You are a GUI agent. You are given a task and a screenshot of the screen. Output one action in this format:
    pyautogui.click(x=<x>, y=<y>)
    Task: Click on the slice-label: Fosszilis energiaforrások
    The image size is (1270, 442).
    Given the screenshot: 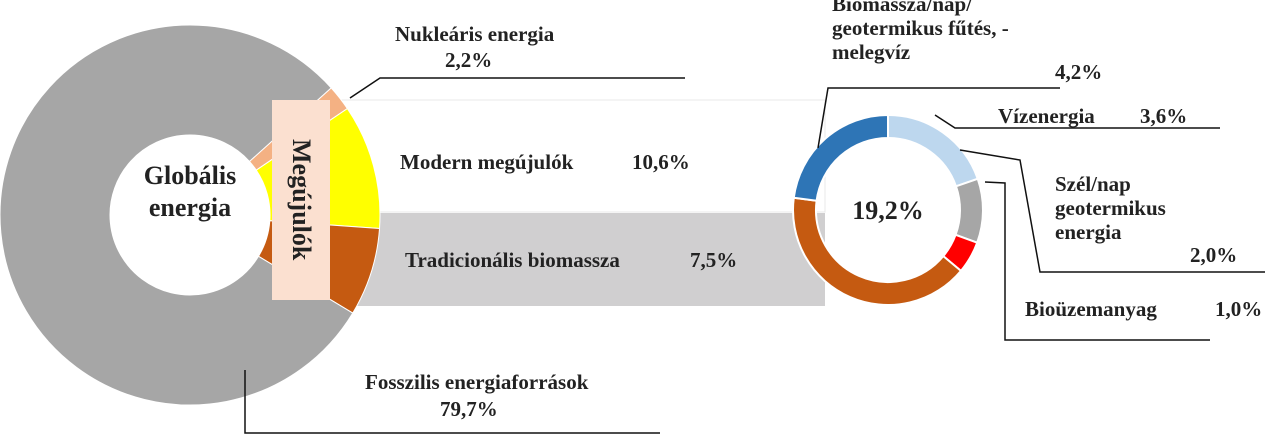 What is the action you would take?
    pyautogui.click(x=477, y=382)
    